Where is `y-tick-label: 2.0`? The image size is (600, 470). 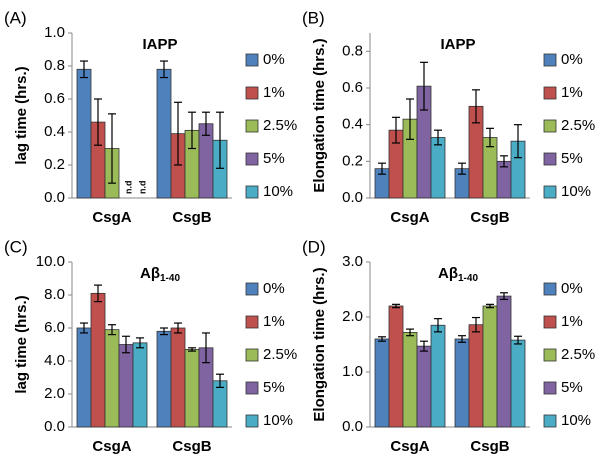
y-tick-label: 2.0 is located at coordinates (352, 316).